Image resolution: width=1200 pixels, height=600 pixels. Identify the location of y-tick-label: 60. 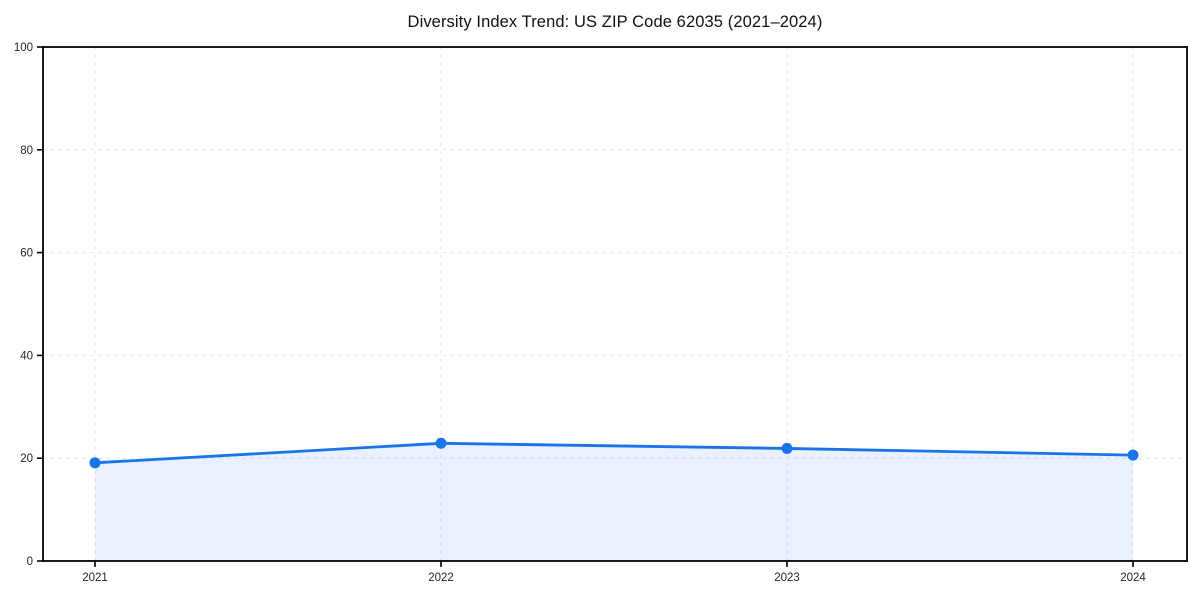
(26, 254).